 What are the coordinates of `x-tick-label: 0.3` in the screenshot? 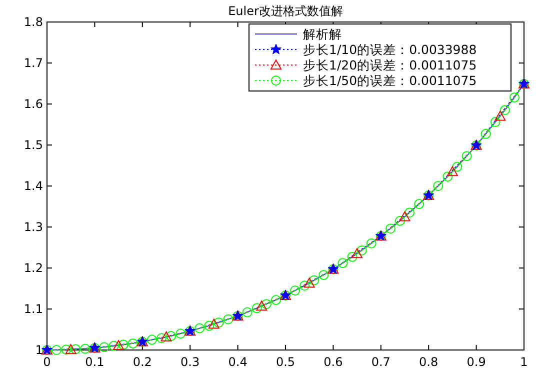 It's located at (190, 362).